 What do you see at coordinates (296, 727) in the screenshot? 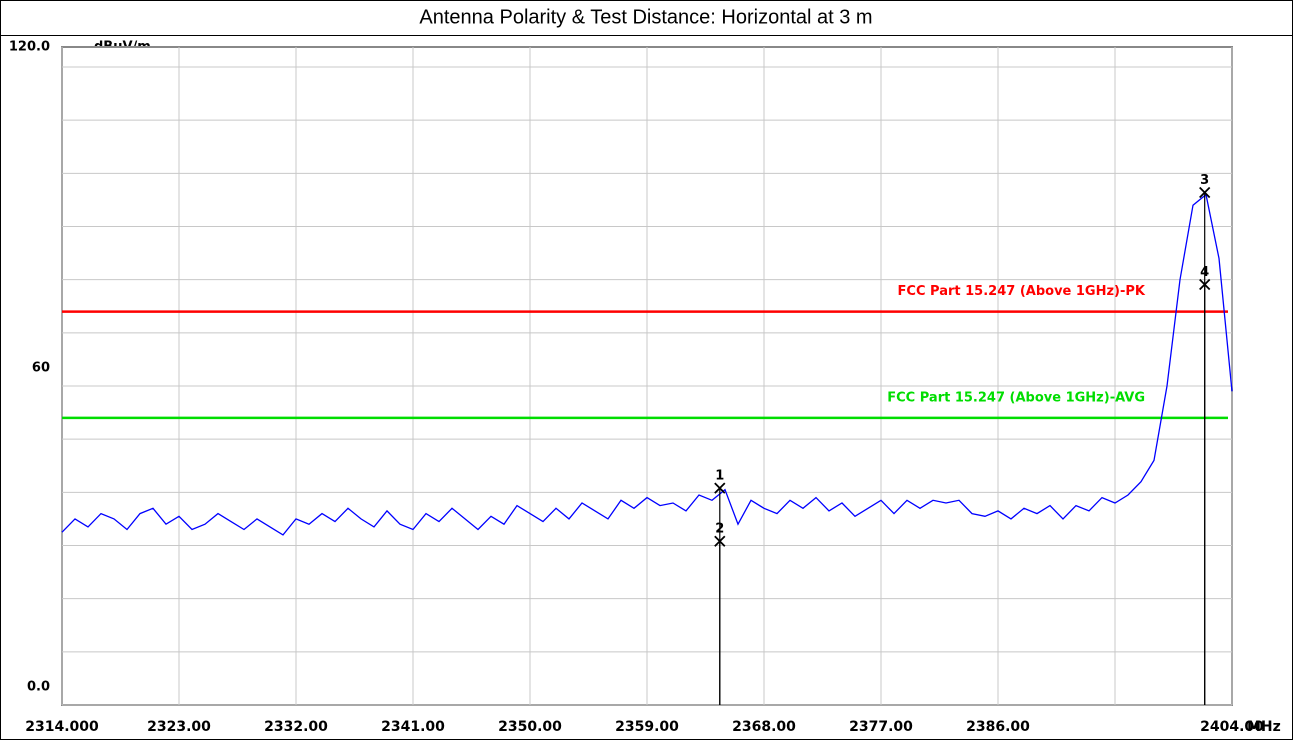
I see `x-tick-label: 2332.00` at bounding box center [296, 727].